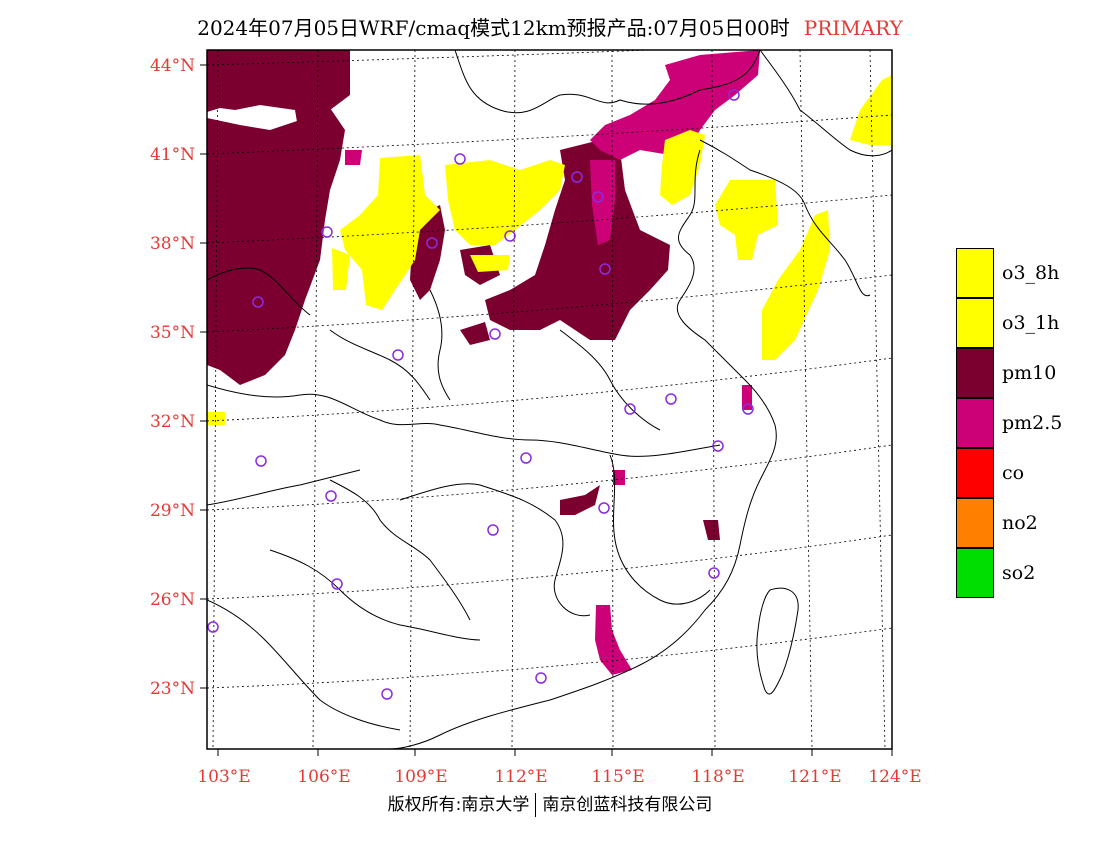 This screenshot has height=850, width=1100. I want to click on lat-label: 44°N, so click(172, 66).